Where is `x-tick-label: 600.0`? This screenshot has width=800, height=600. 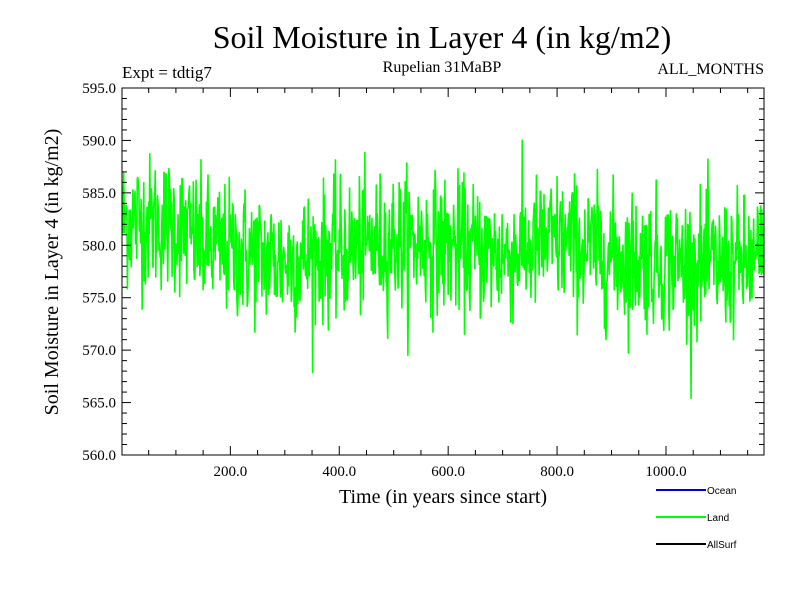
x-tick-label: 600.0 is located at coordinates (448, 472).